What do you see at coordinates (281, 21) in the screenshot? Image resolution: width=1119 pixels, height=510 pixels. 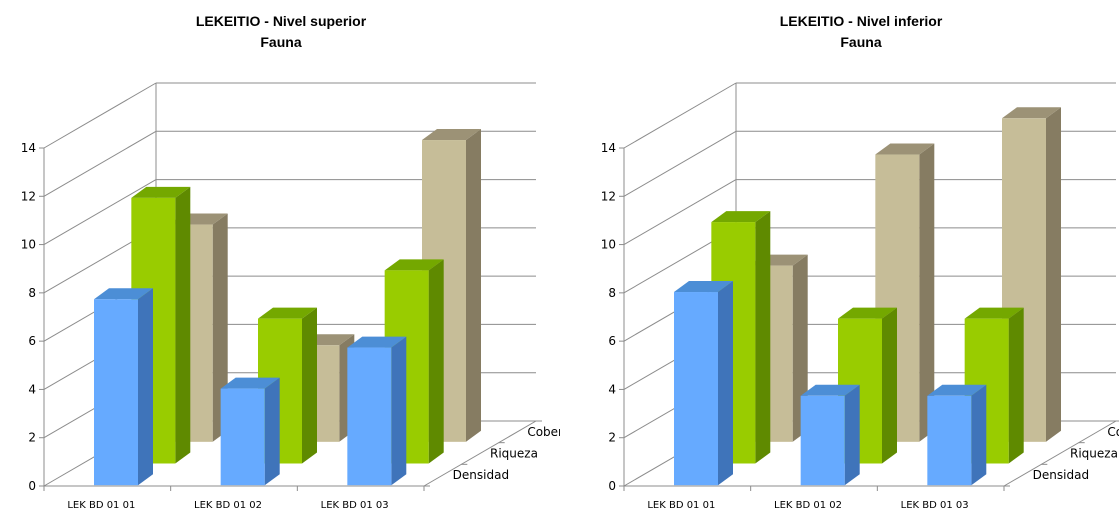 I see `chart-title: LEKEITIO - Nivel superior` at bounding box center [281, 21].